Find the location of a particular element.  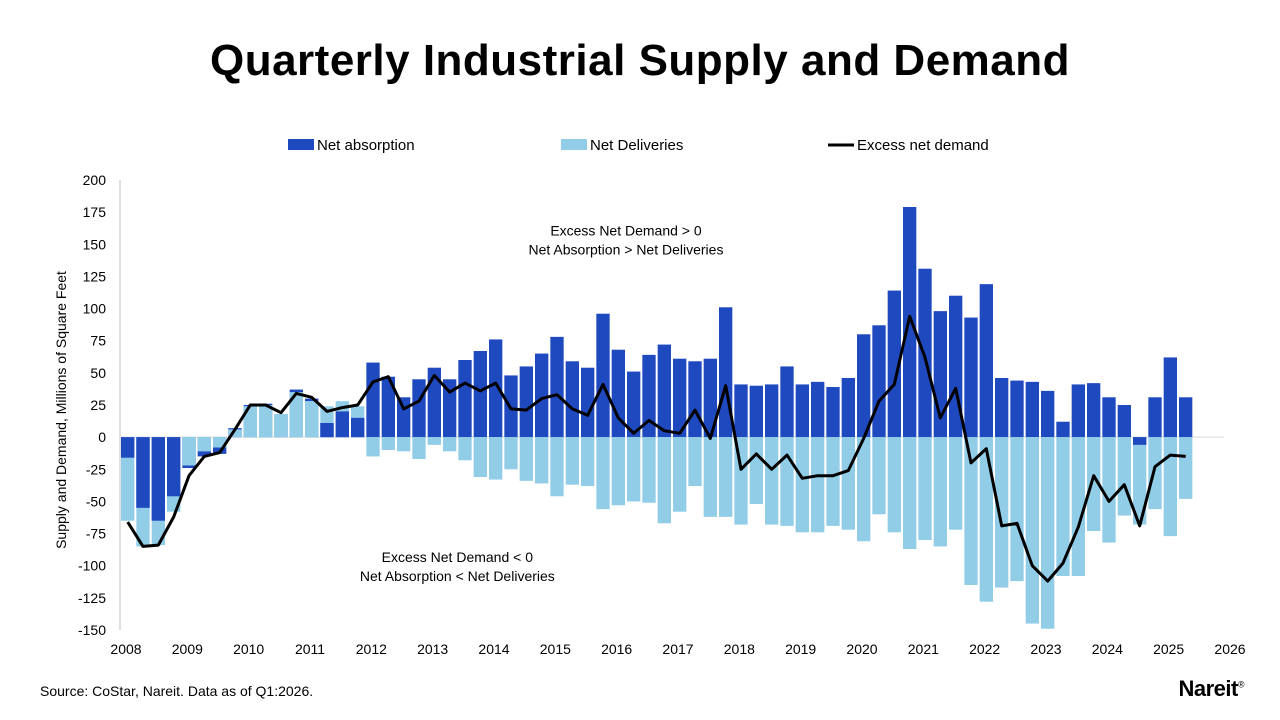

x-tick-label: 2008 is located at coordinates (125, 649).